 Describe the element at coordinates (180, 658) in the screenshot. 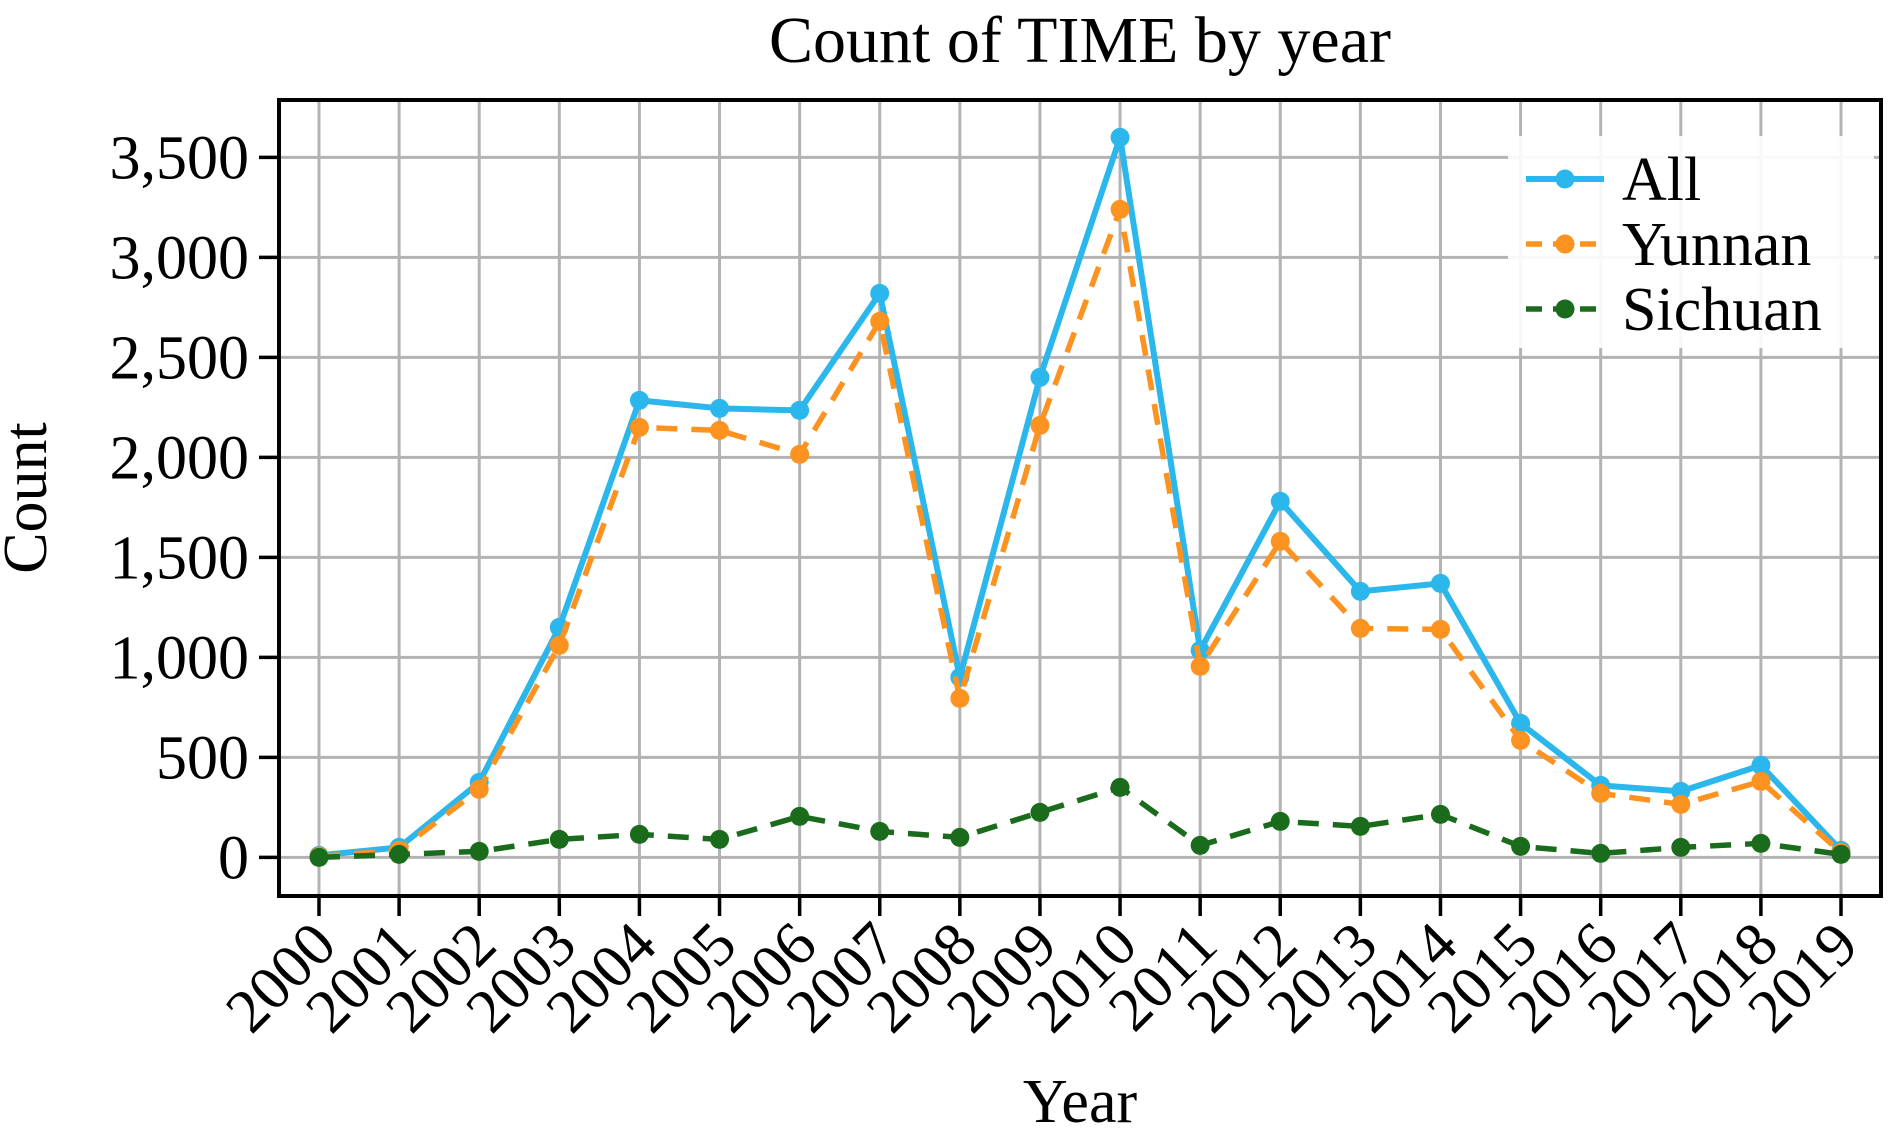

I see `y-tick-label: 1,000` at that location.